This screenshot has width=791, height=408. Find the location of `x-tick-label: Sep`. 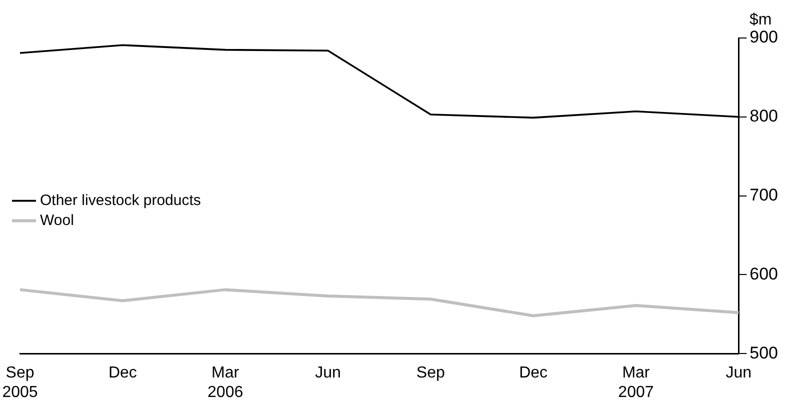

x-tick-label: Sep is located at coordinates (430, 373).